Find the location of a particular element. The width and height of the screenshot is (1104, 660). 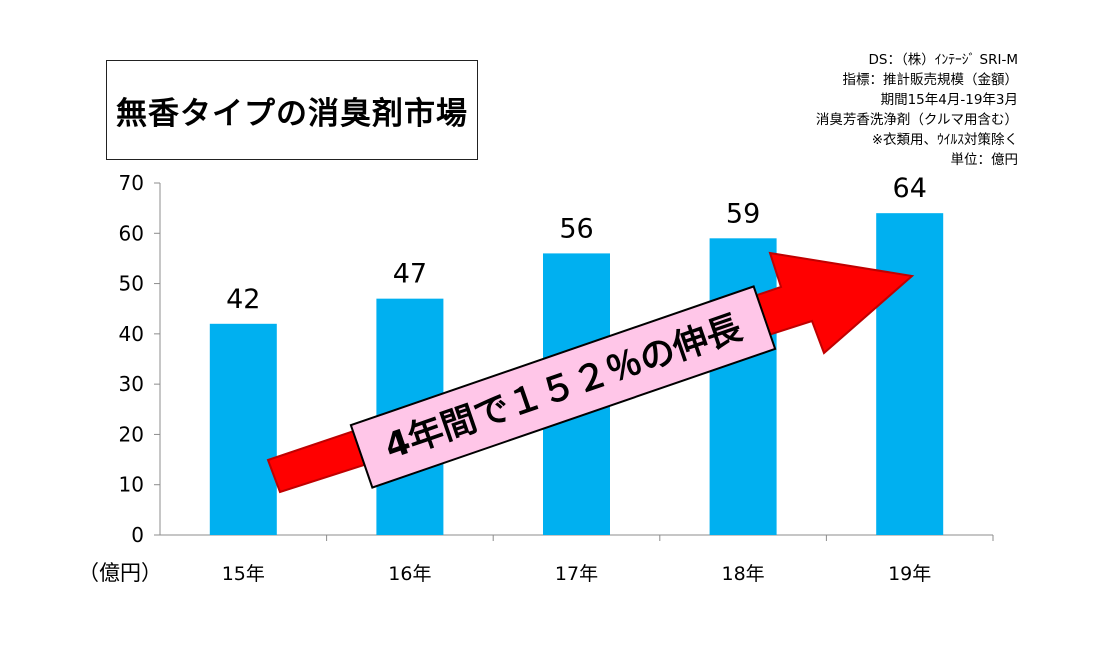

data-label: 59 is located at coordinates (743, 213).